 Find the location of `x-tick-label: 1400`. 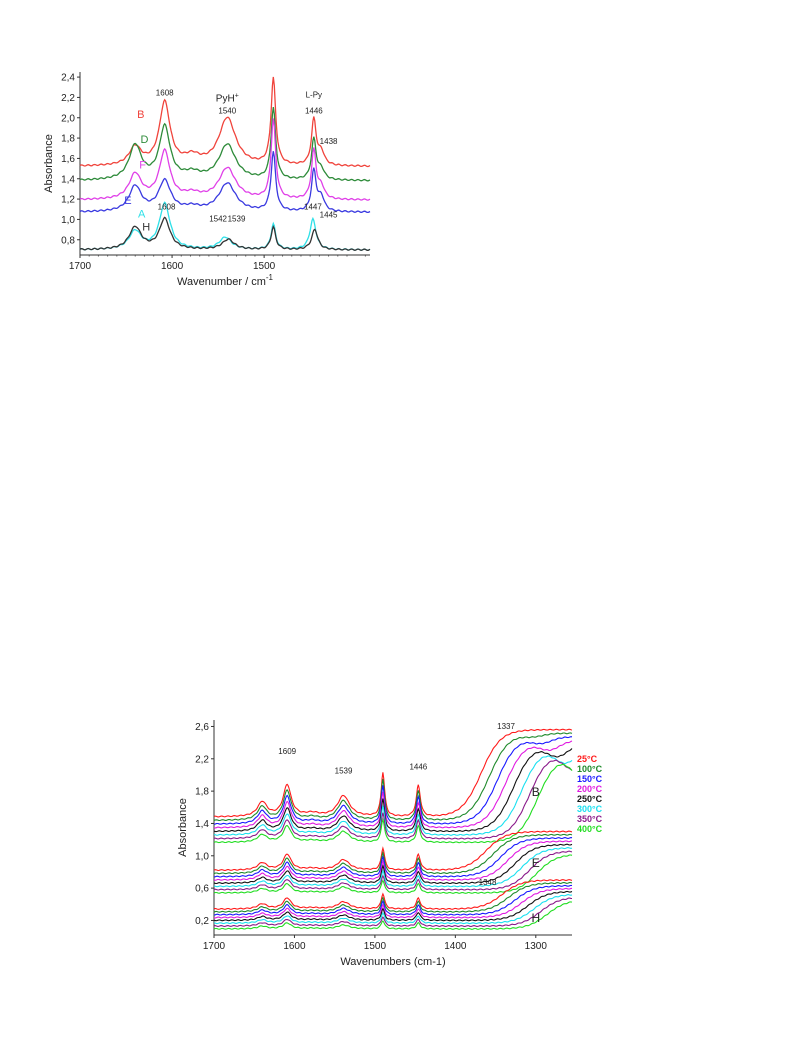

x-tick-label: 1400 is located at coordinates (455, 946).